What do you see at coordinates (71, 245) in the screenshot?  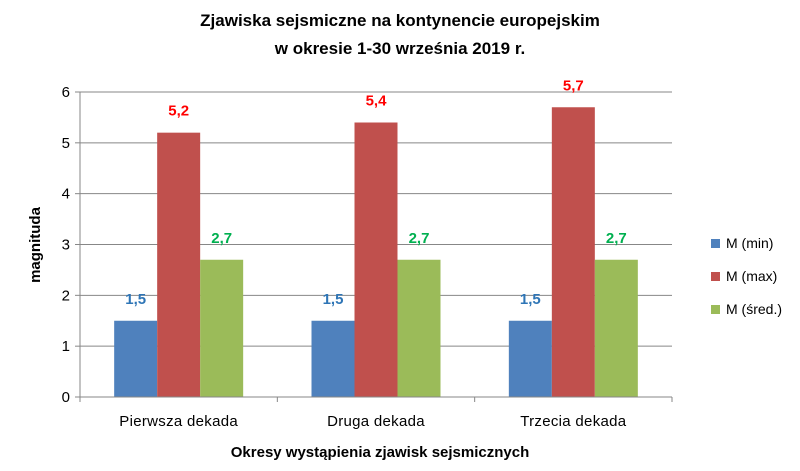 I see `y-axis-ticks: 0 1 2 3 4 5 6` at bounding box center [71, 245].